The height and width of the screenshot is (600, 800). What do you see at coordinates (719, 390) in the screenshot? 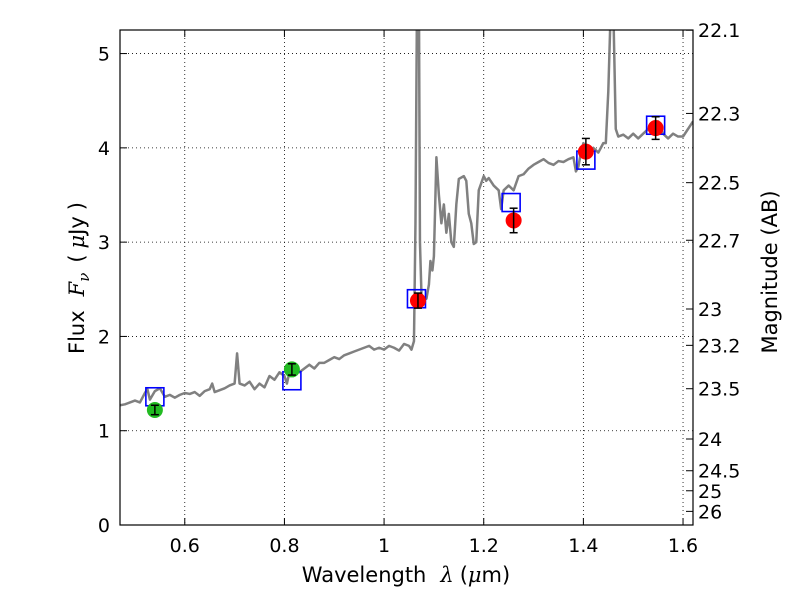
I see `right-tick-label: 23.5` at bounding box center [719, 390].